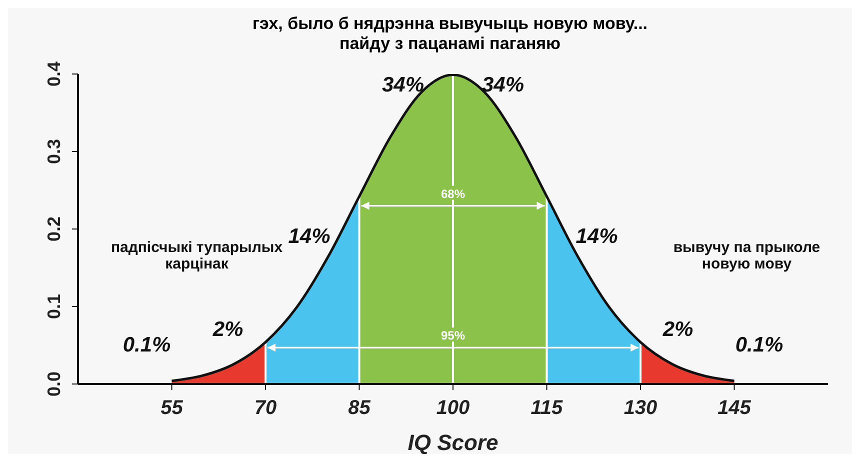 The height and width of the screenshot is (464, 860). I want to click on x-tick-label: 55, so click(172, 408).